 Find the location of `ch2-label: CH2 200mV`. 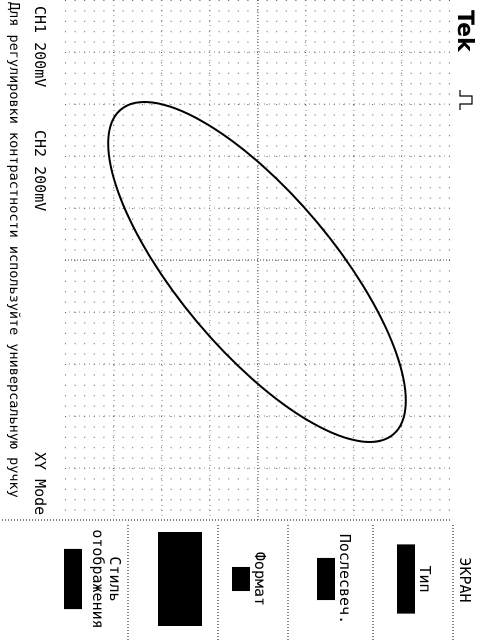

ch2-label: CH2 200mV is located at coordinates (40, 170).